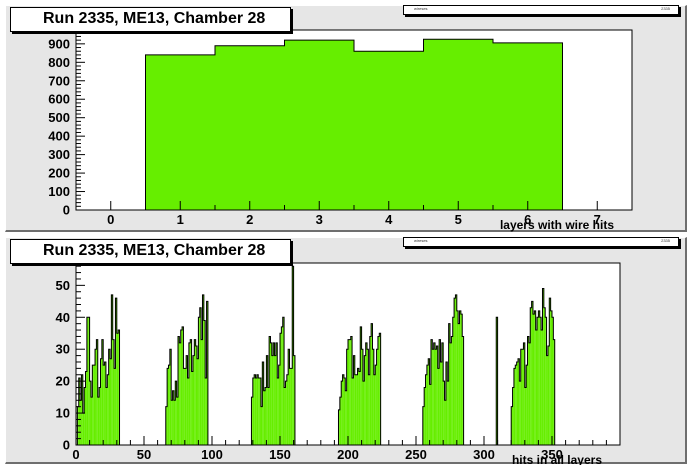 This screenshot has width=696, height=472. What do you see at coordinates (63, 413) in the screenshot?
I see `y-tick-label: 10` at bounding box center [63, 413].